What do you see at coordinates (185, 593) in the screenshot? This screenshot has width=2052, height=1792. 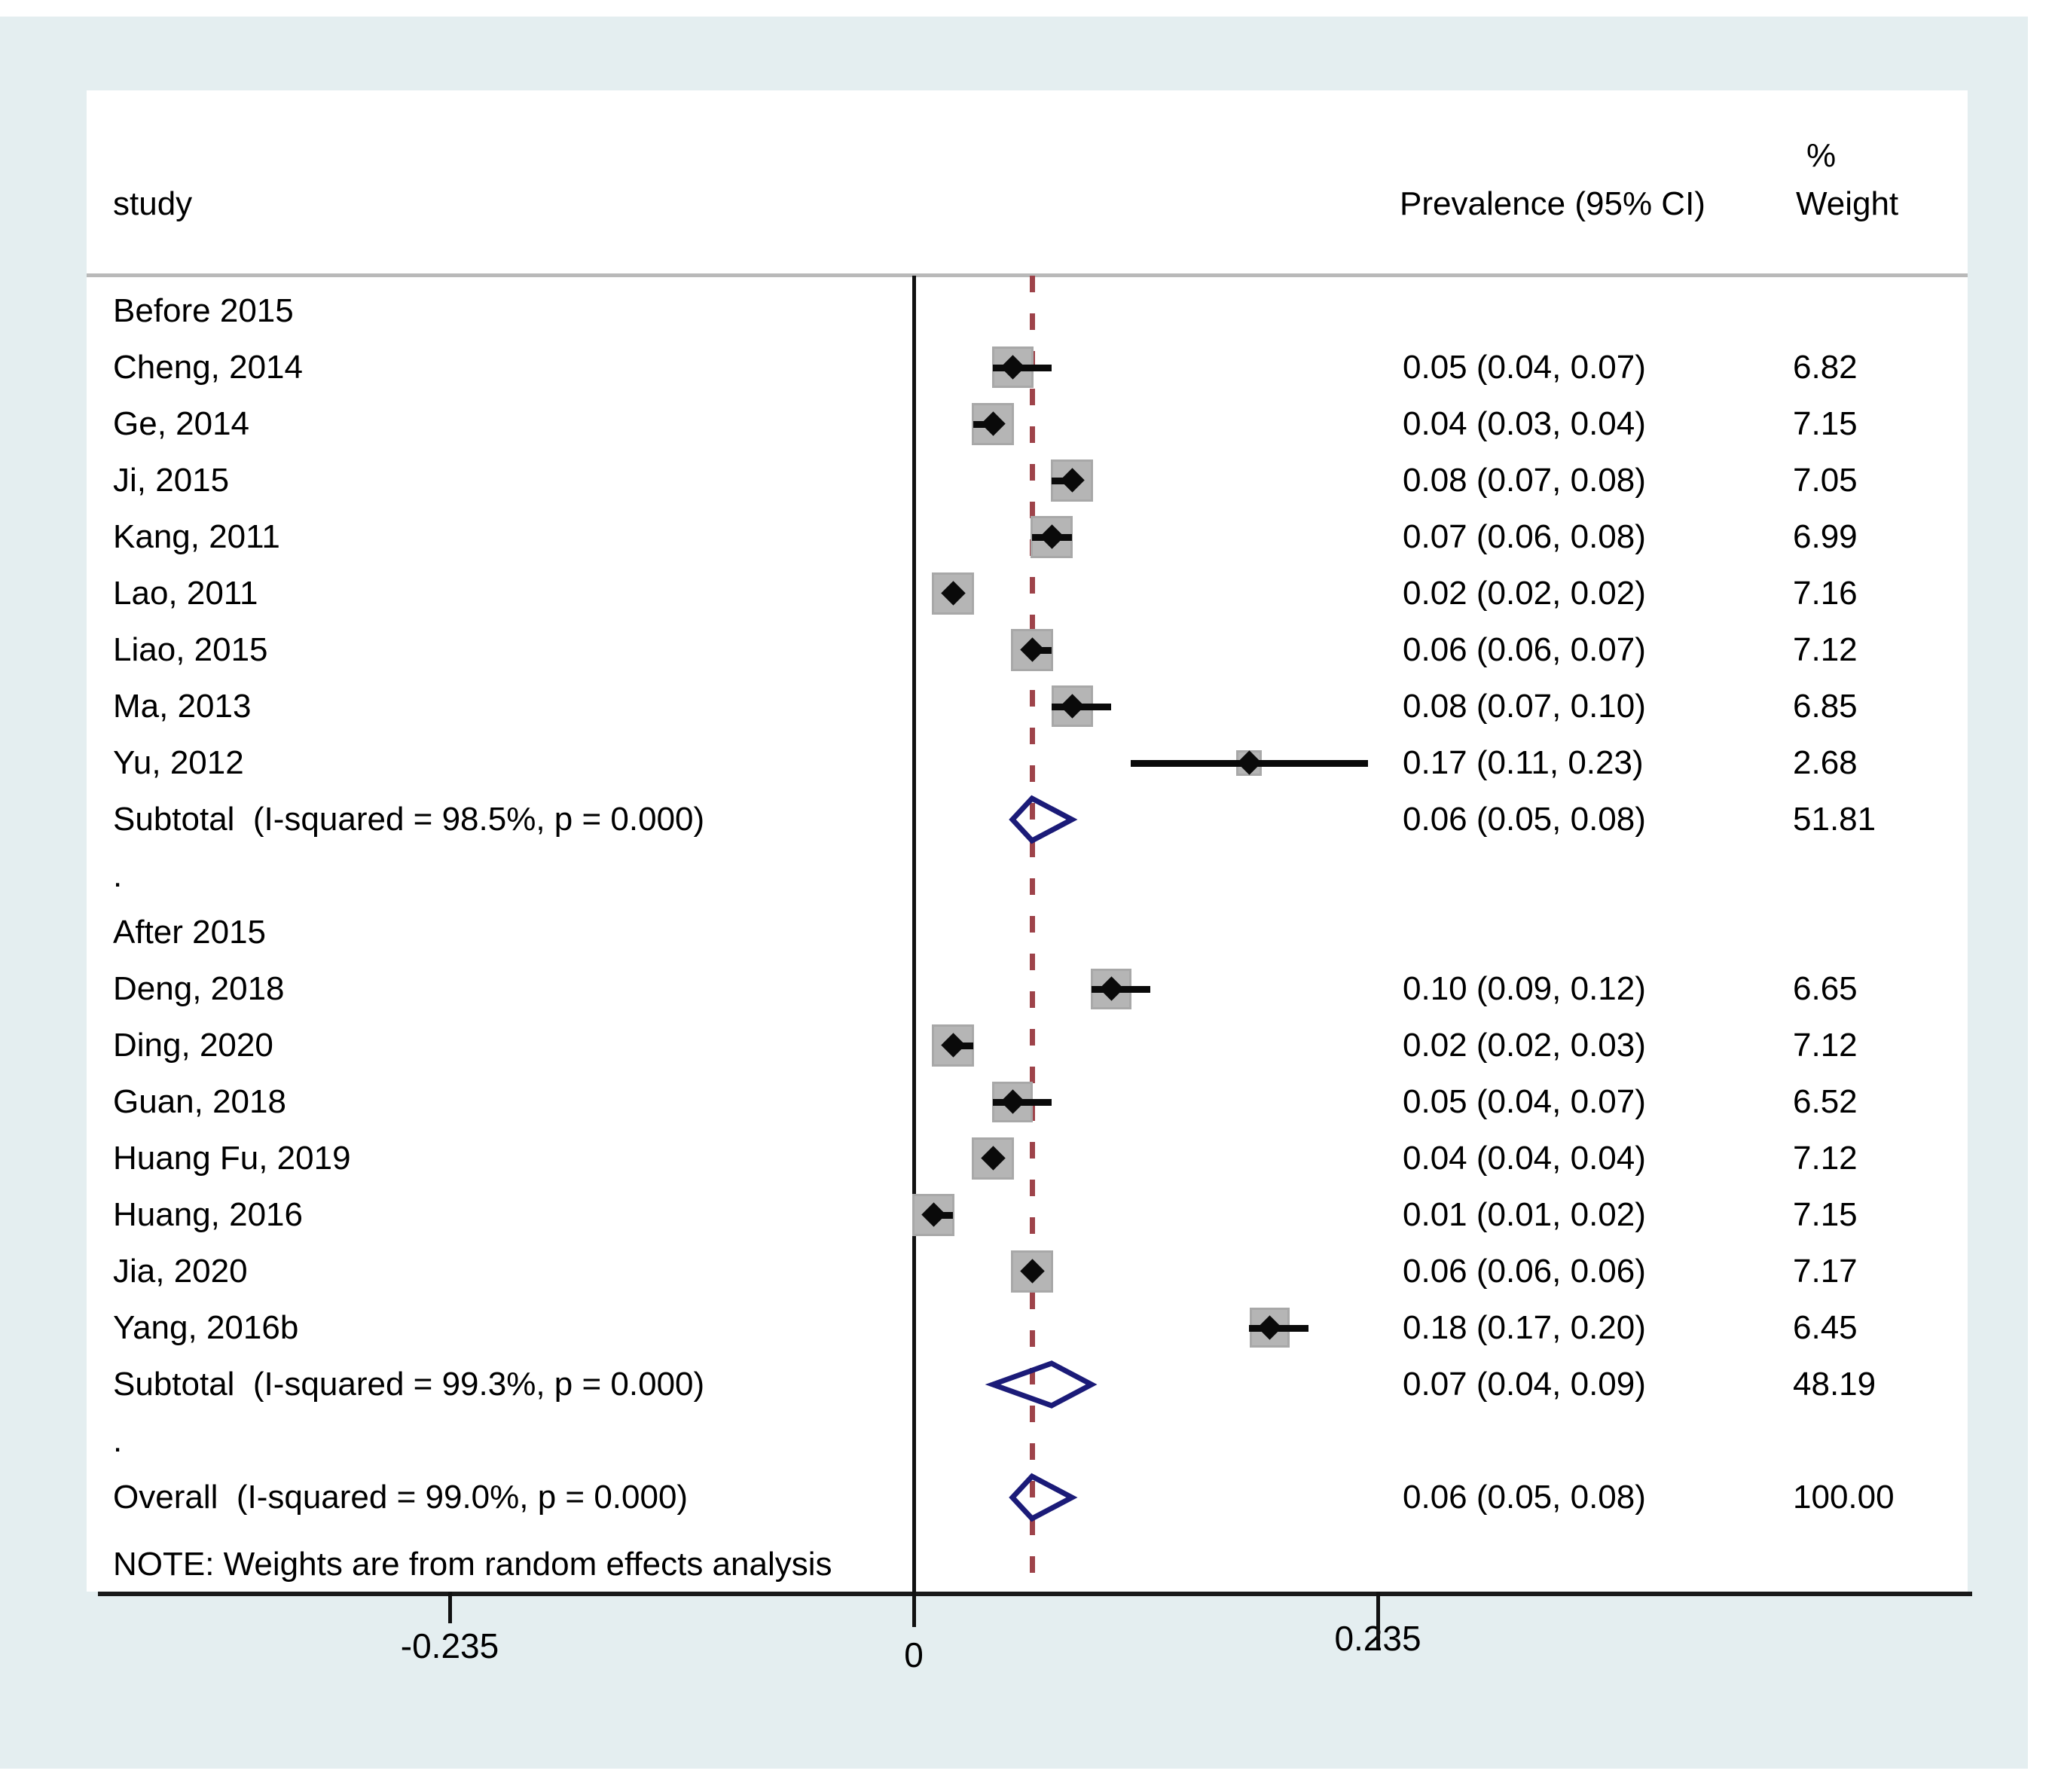 I see `study-label: Lao, 2011` at bounding box center [185, 593].